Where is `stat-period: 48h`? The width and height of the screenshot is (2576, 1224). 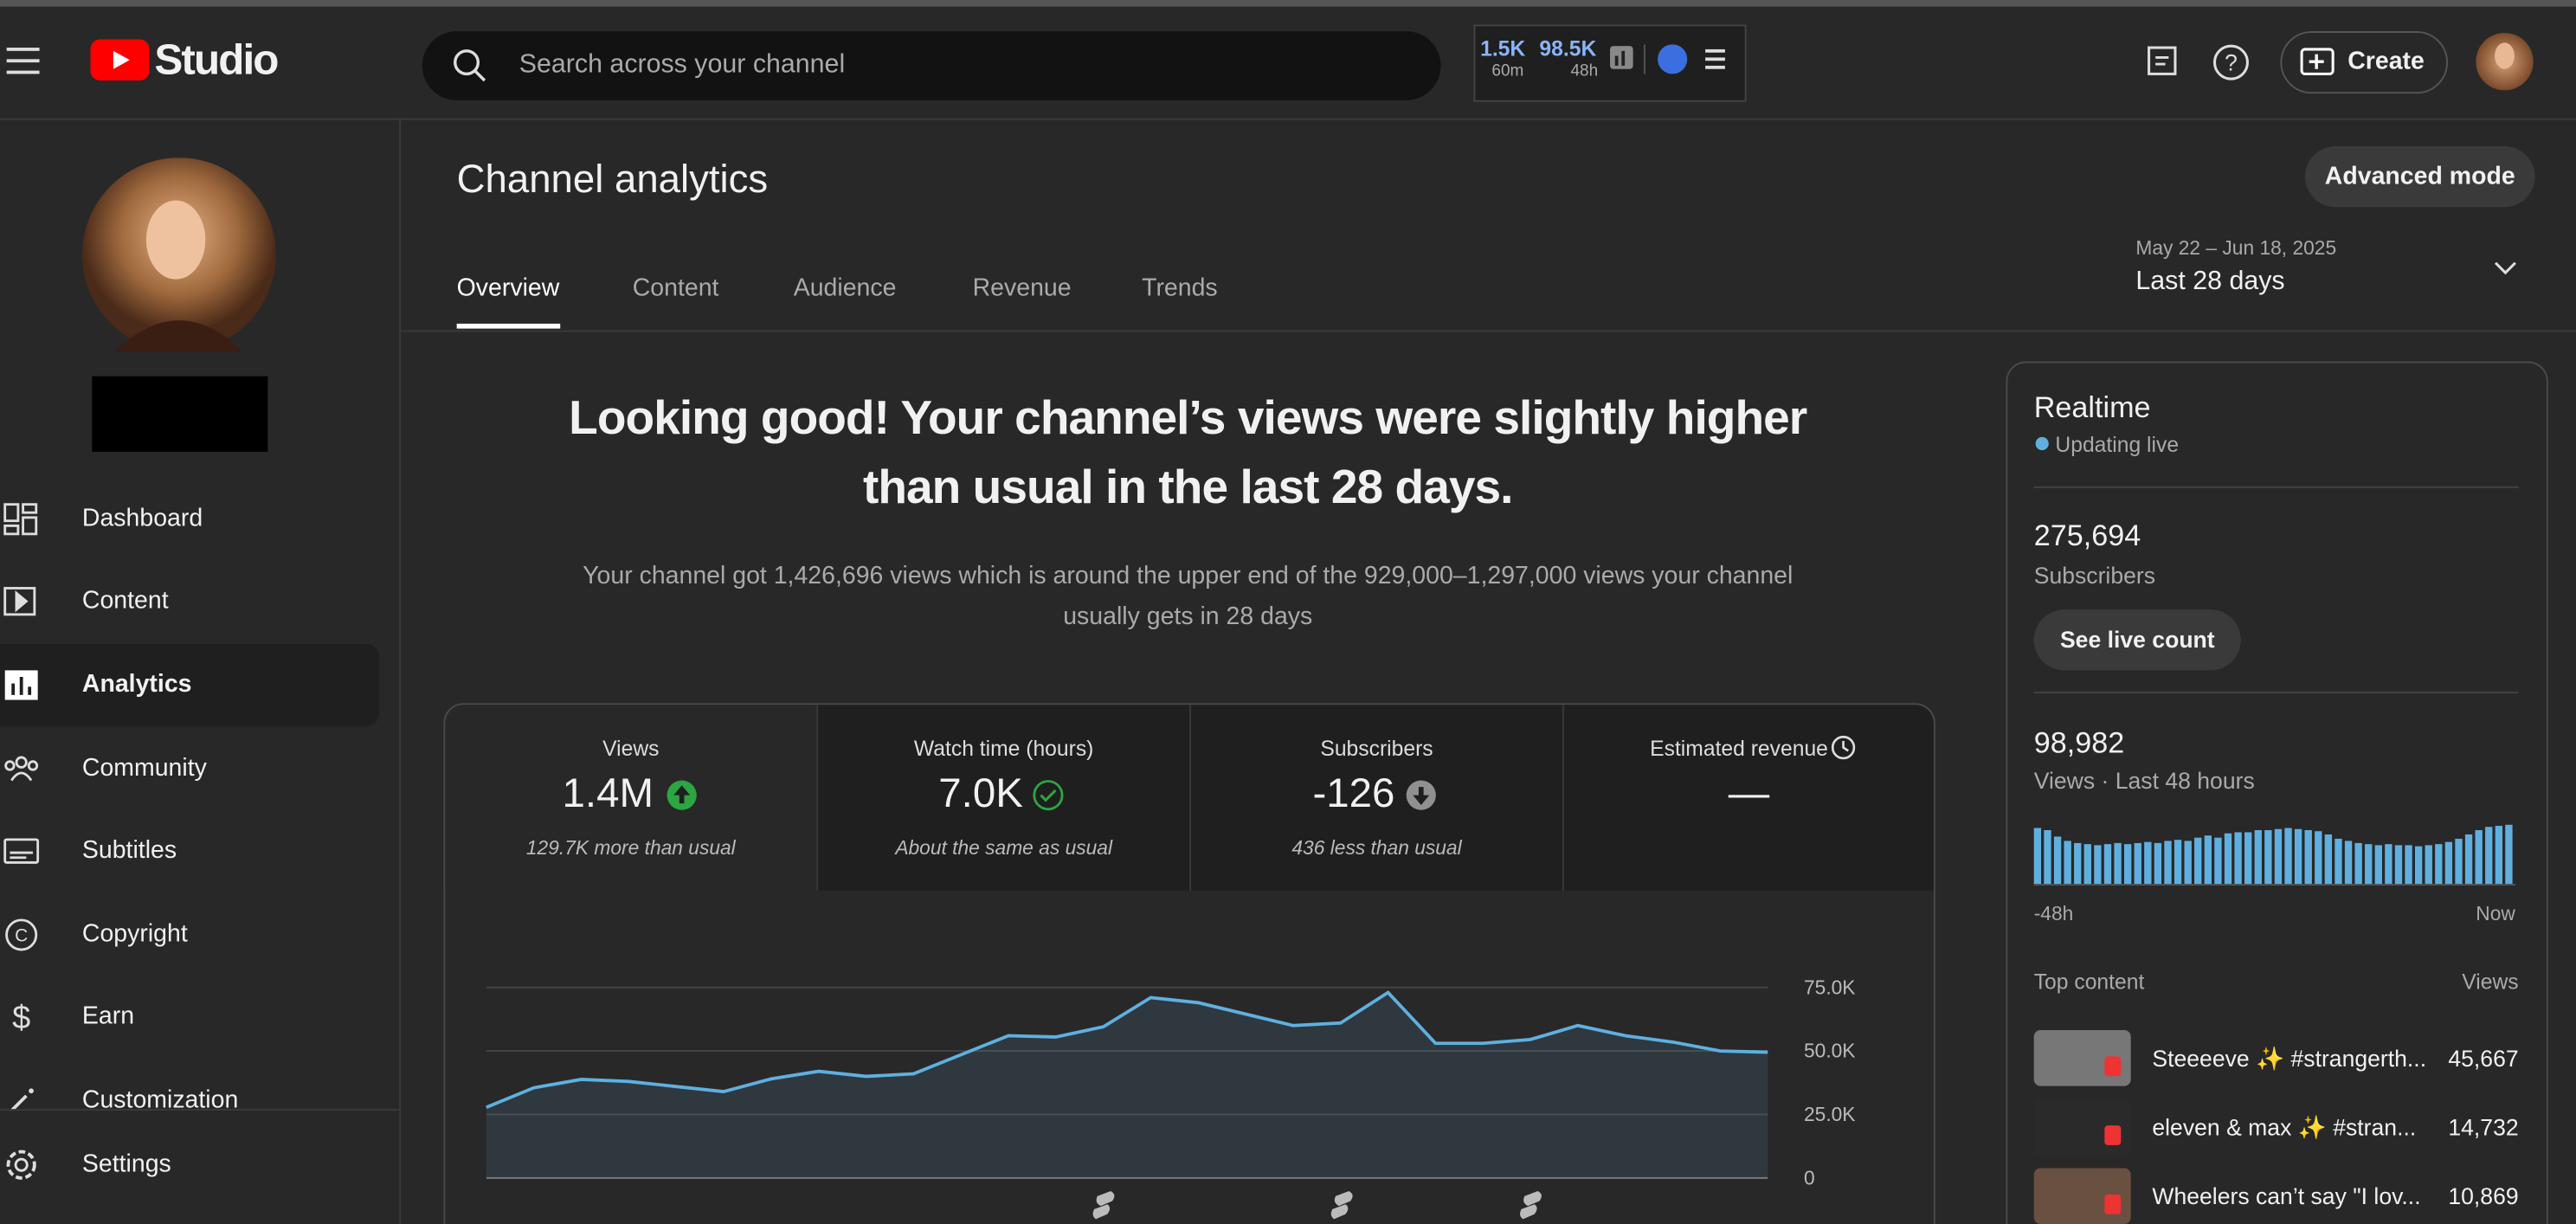 stat-period: 48h is located at coordinates (1584, 71).